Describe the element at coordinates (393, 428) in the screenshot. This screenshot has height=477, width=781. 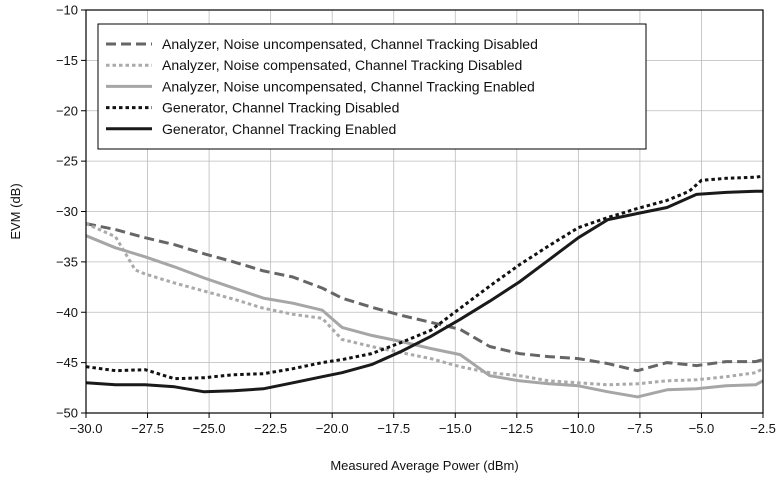
I see `x-tick-label: −17.5` at that location.